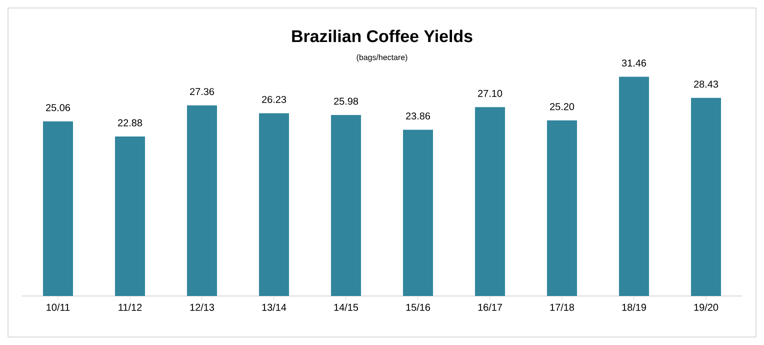  What do you see at coordinates (202, 307) in the screenshot?
I see `x-tick-label: 12/13` at bounding box center [202, 307].